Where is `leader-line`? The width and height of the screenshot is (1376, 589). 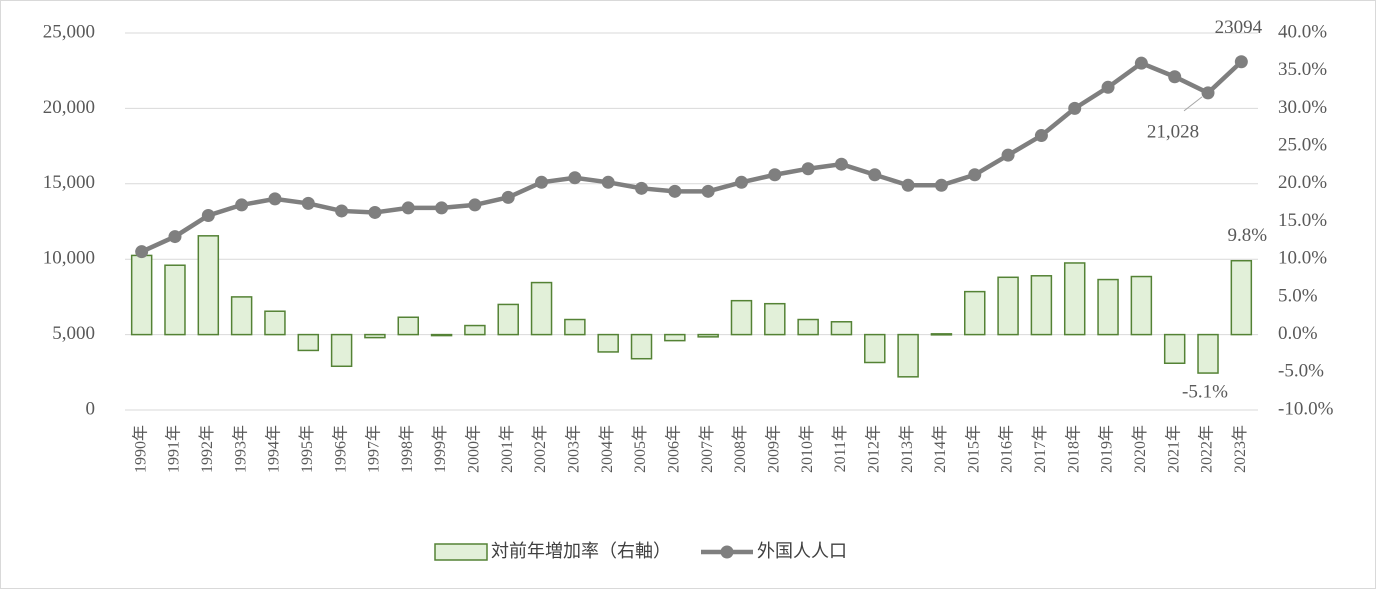
leader-line is located at coordinates (1193, 104).